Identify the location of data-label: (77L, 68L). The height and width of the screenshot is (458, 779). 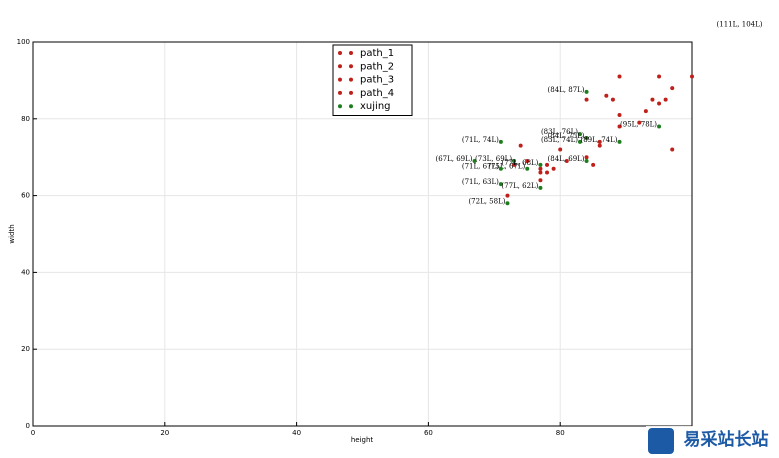
(519, 163).